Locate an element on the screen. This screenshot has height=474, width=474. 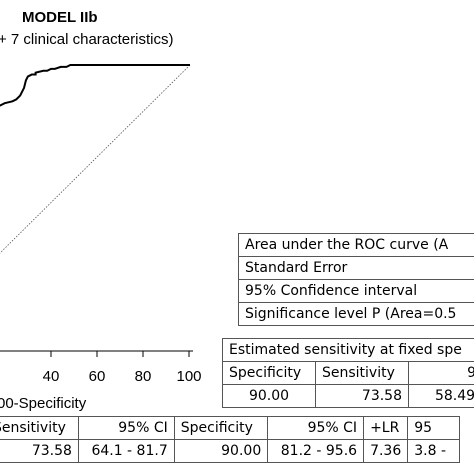
table-row: Estimated sensitivity at fixed spe is located at coordinates (348, 350).